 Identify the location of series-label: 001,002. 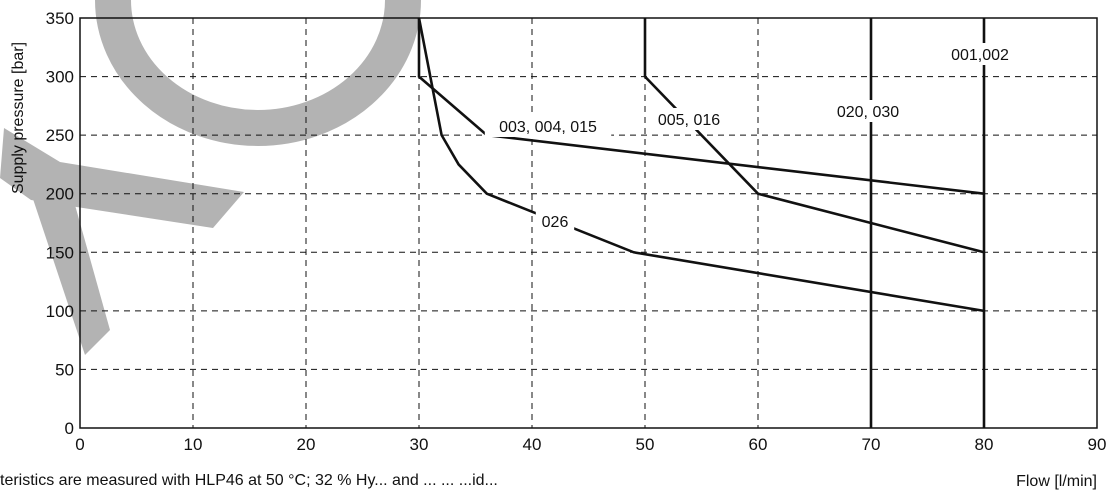
(980, 55).